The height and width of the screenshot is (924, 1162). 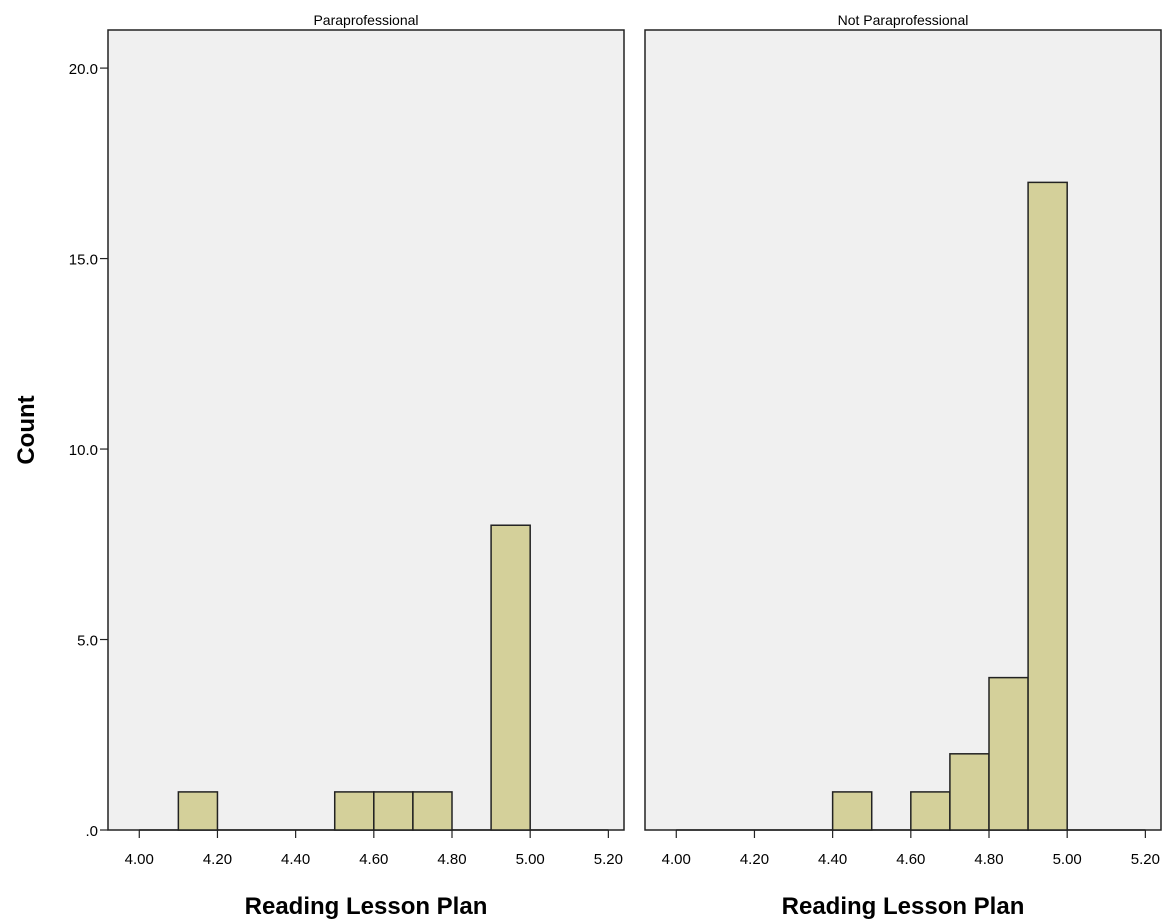 What do you see at coordinates (83, 260) in the screenshot?
I see `y-tick-label: 15.0` at bounding box center [83, 260].